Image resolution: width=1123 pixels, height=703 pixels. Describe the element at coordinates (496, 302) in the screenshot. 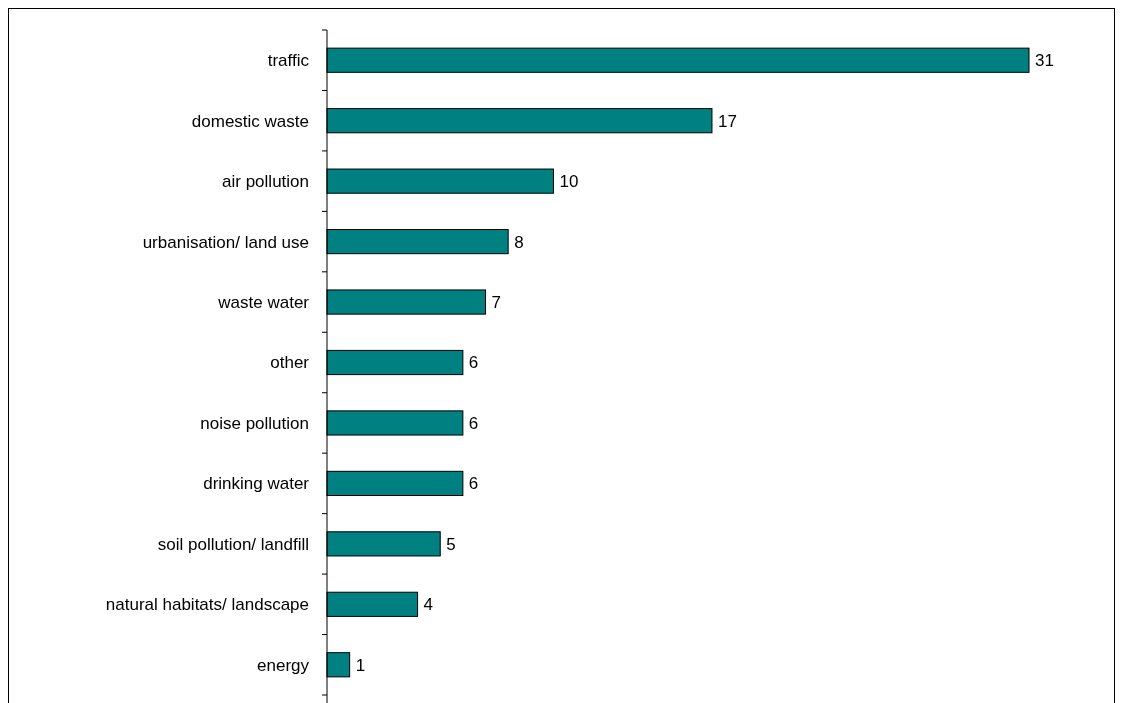

I see `data-label: 7` at that location.